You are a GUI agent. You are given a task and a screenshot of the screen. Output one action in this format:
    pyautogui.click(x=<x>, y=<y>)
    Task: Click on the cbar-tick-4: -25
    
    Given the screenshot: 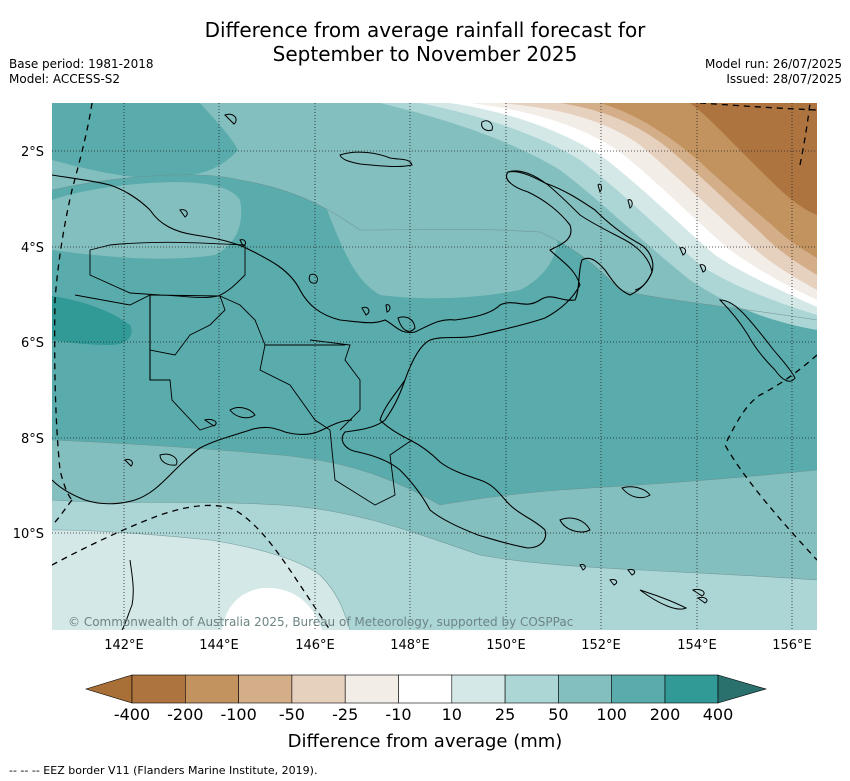 What is the action you would take?
    pyautogui.click(x=345, y=714)
    